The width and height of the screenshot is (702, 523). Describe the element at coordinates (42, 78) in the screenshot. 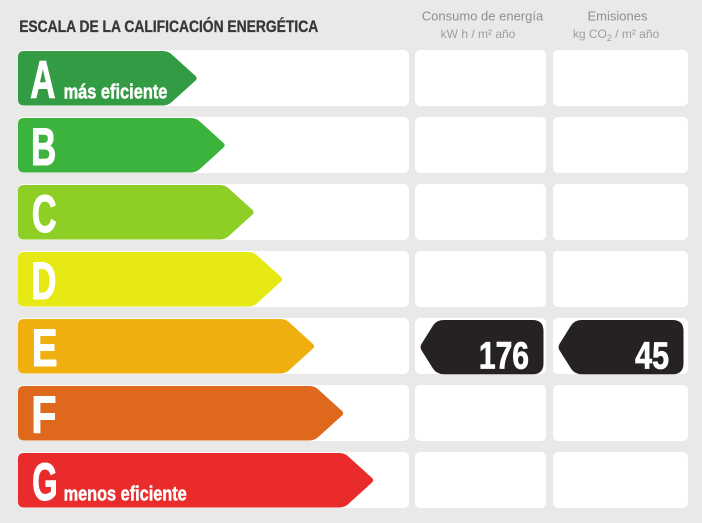

I see `svg-text: A` at that location.